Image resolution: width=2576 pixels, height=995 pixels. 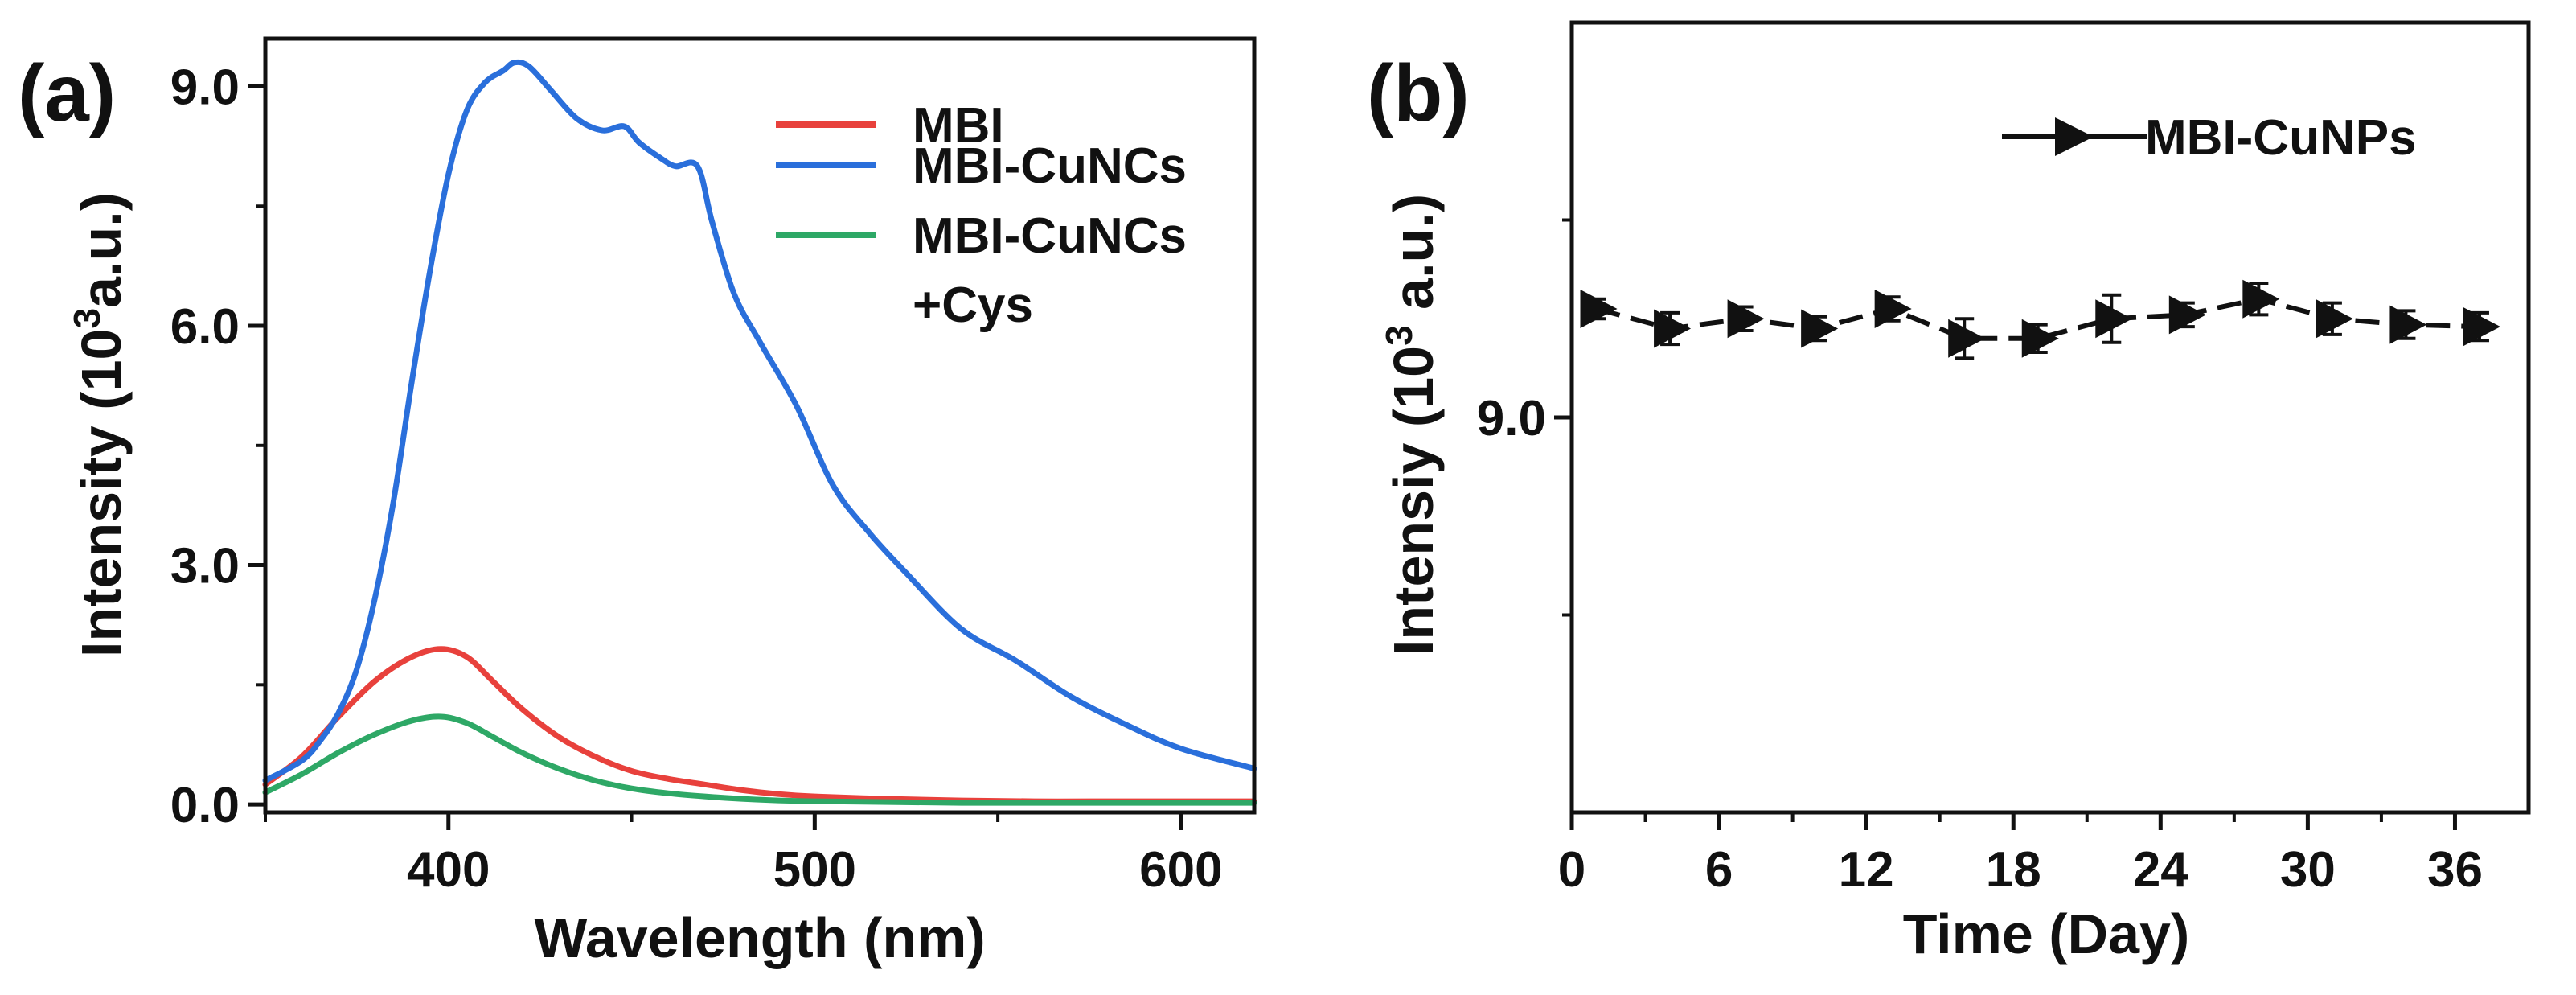 I want to click on legend-label-mbi: MBI, so click(x=958, y=126).